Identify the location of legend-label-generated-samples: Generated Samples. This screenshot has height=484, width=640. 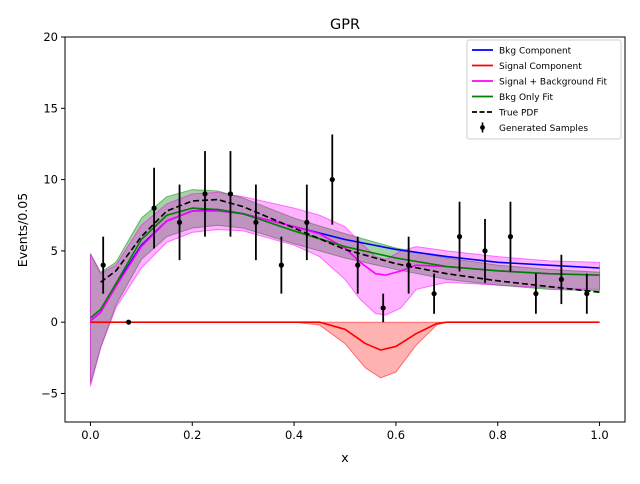
(543, 129).